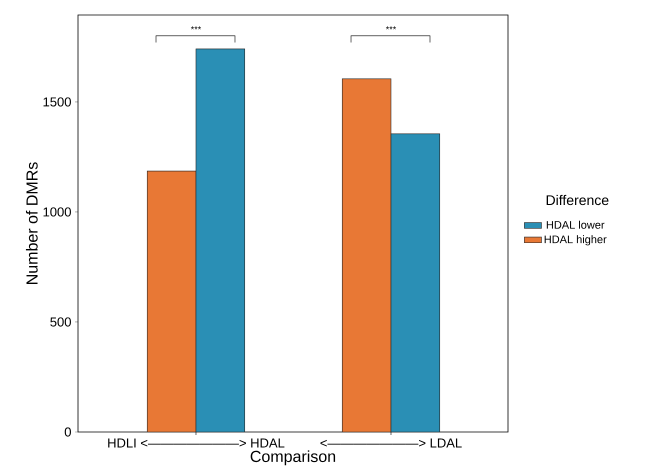  Describe the element at coordinates (67, 432) in the screenshot. I see `y-tick-label: 0` at that location.